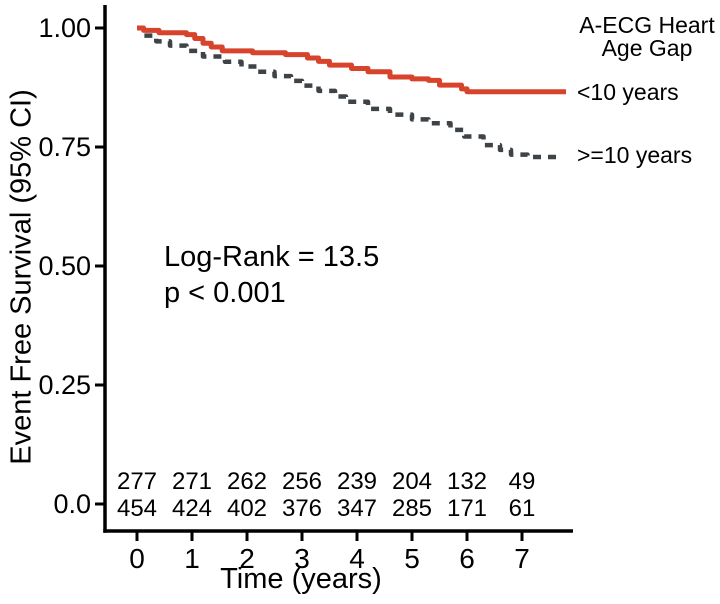  What do you see at coordinates (64, 266) in the screenshot?
I see `y-tick-label: 0.50` at bounding box center [64, 266].